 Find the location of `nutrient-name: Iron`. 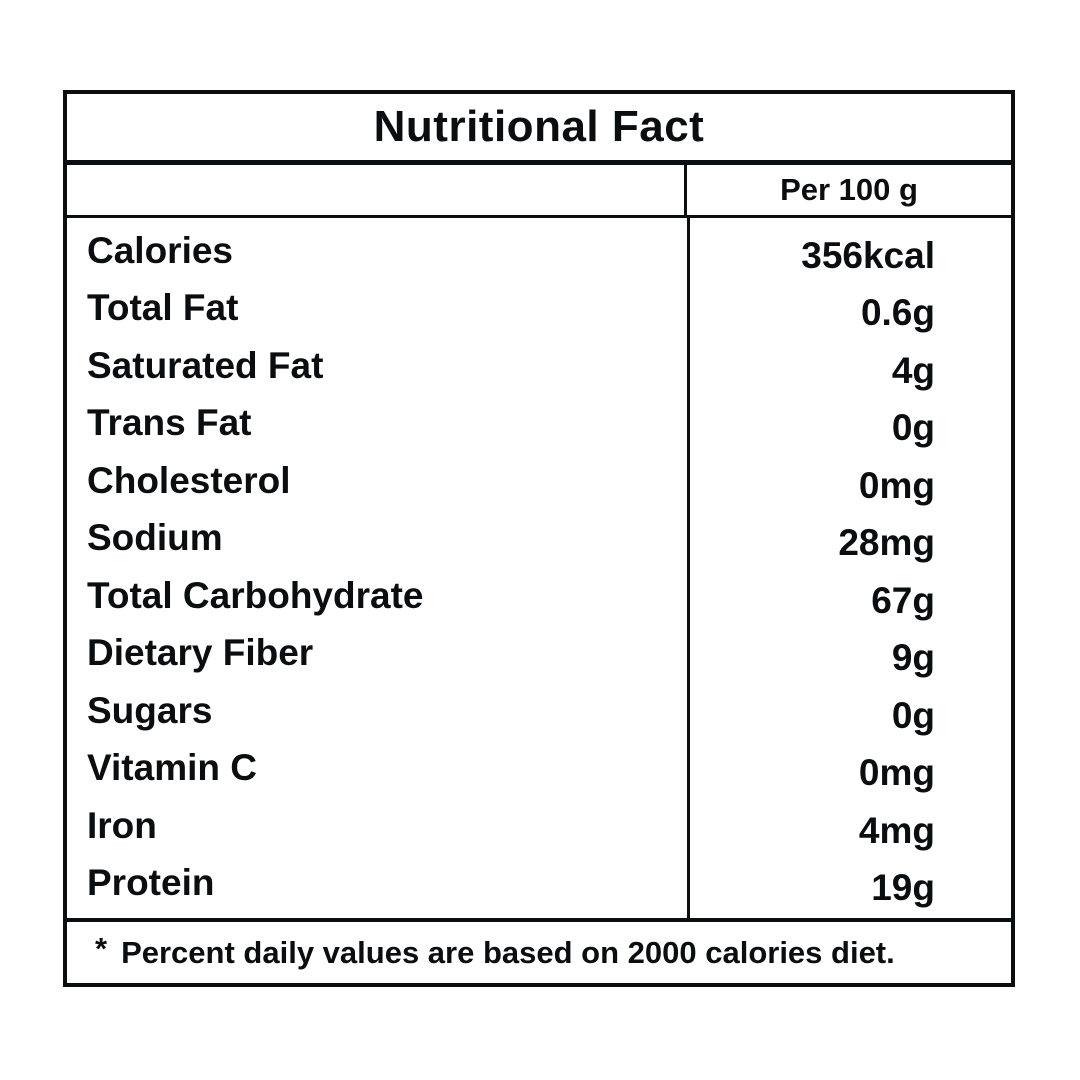

nutrient-name: Iron is located at coordinates (122, 825).